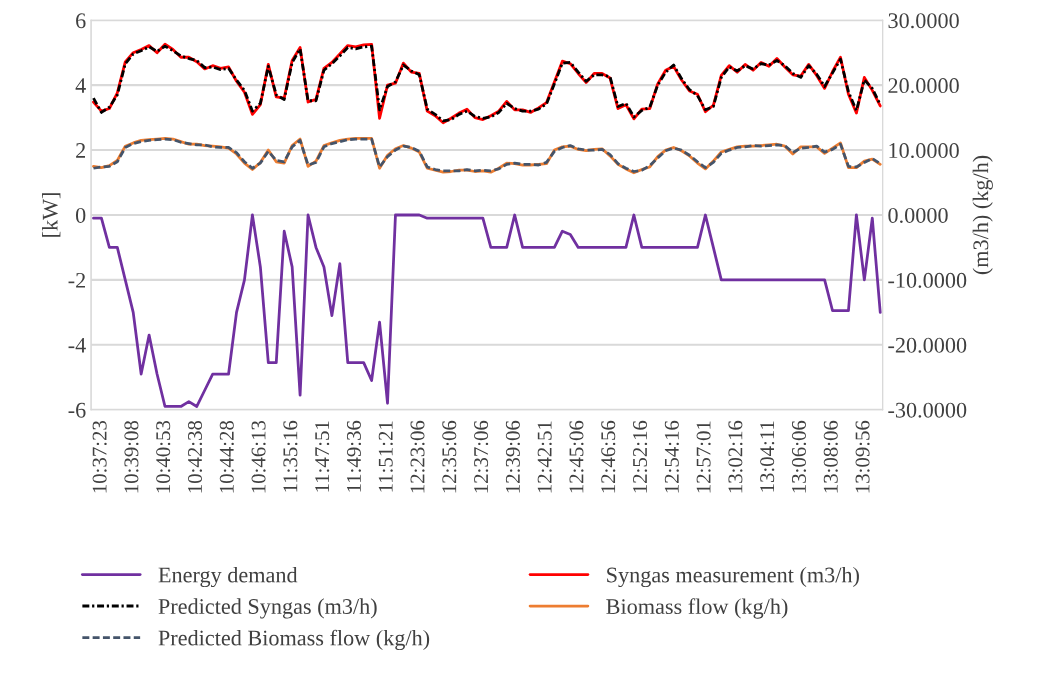 The image size is (1047, 675). I want to click on x-tick-label: 11:51:21, so click(385, 456).